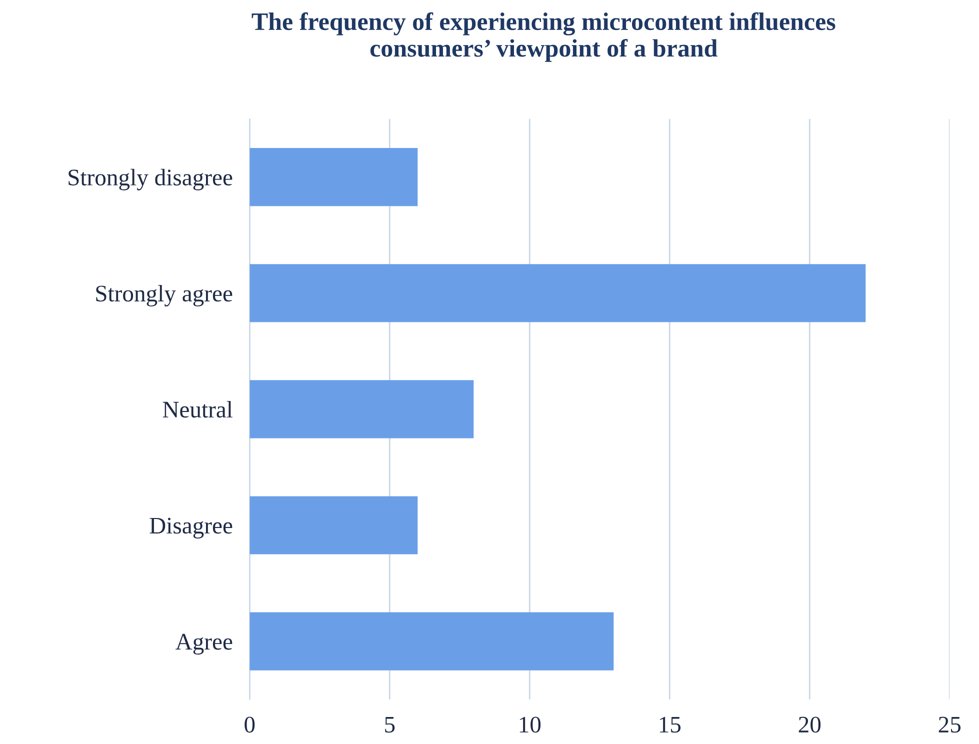  What do you see at coordinates (164, 295) in the screenshot?
I see `y-tick-label: Strongly agree` at bounding box center [164, 295].